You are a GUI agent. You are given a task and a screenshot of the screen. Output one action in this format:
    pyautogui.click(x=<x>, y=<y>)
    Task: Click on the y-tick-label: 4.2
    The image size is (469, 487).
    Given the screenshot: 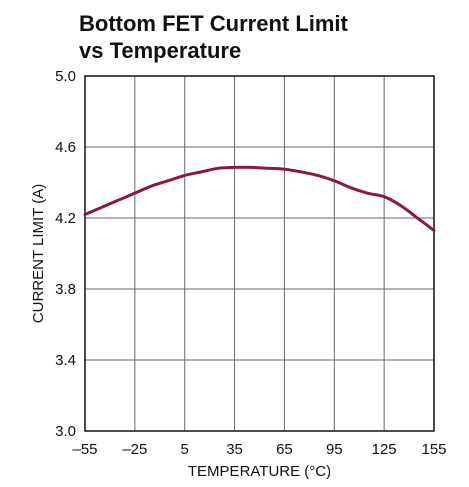 What is the action you would take?
    pyautogui.click(x=65, y=218)
    